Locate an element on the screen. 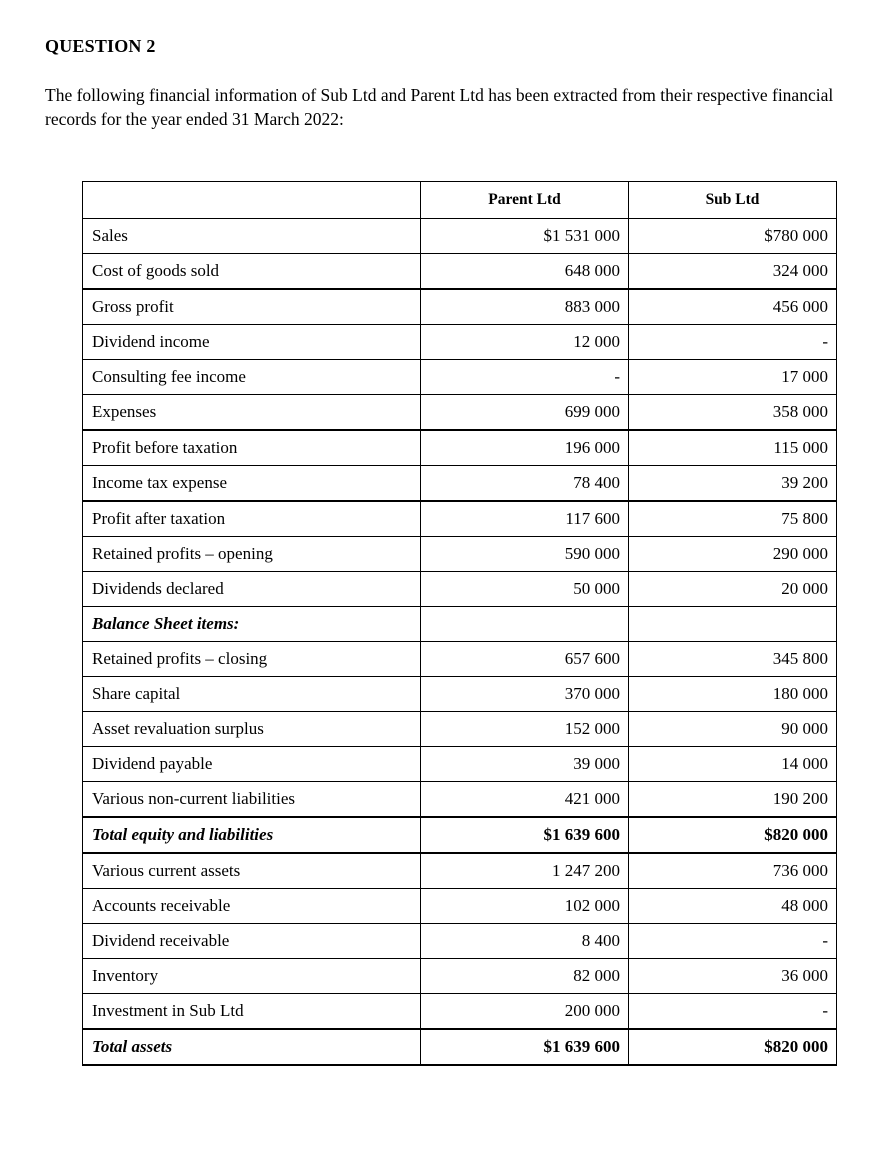 The width and height of the screenshot is (885, 1170). table-row: Dividend income 12 000- is located at coordinates (459, 342).